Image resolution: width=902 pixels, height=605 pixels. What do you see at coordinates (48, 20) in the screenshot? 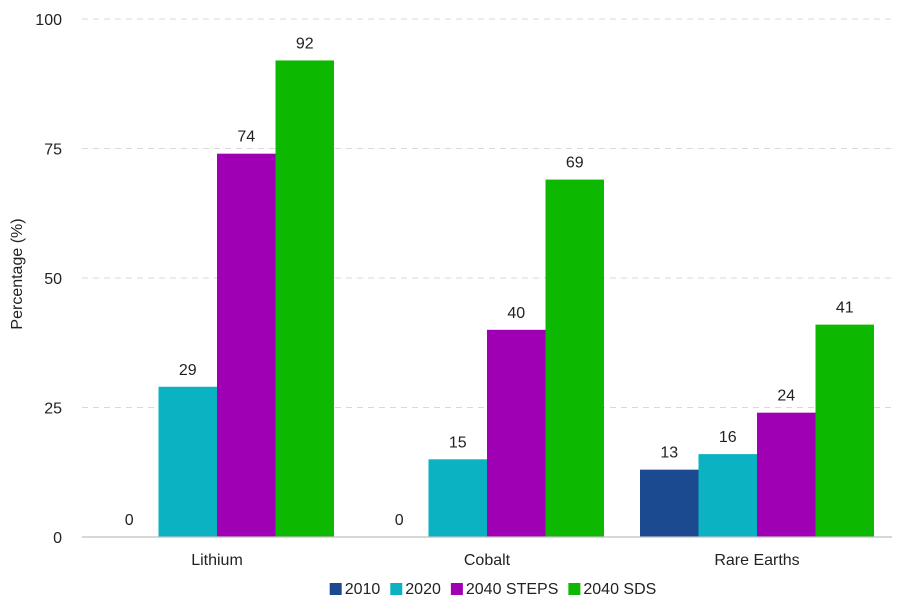
I see `y-tick-label: 100` at bounding box center [48, 20].